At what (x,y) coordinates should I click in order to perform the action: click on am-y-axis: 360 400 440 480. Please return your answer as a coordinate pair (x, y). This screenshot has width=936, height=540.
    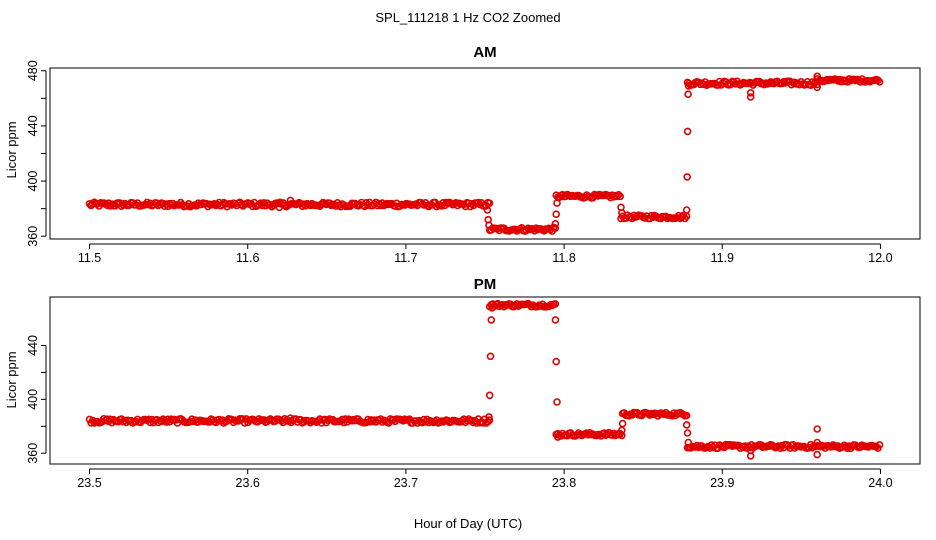
    Looking at the image, I should click on (36, 153).